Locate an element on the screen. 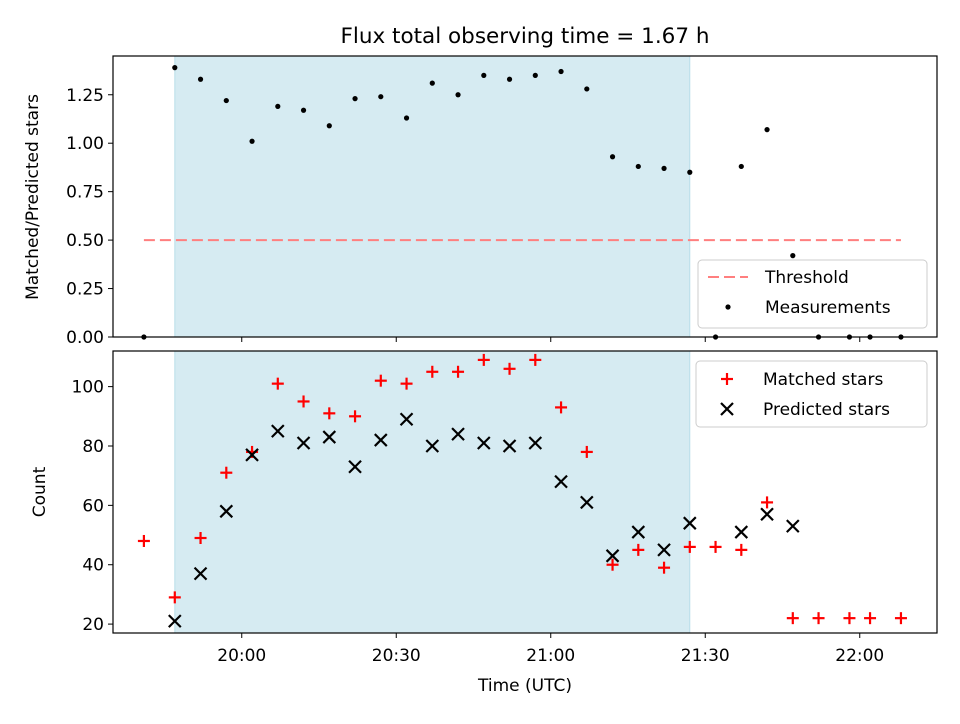 Image resolution: width=960 pixels, height=724 pixels. legend-threshold-label: Threshold is located at coordinates (806, 278).